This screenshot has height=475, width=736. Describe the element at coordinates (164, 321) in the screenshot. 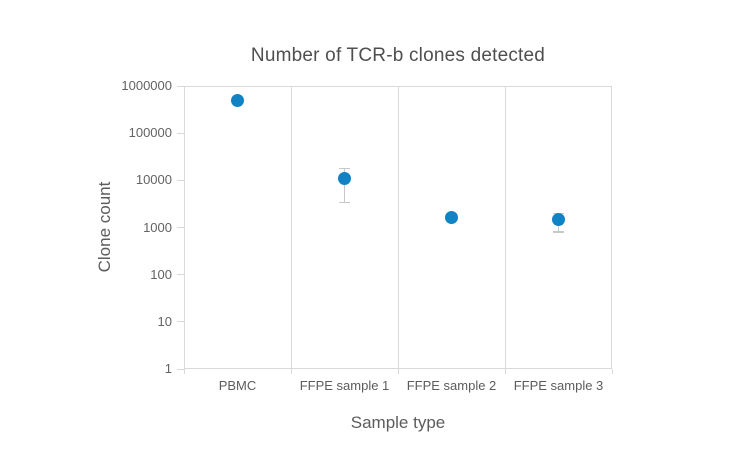

I see `y-tick-label: 10` at that location.